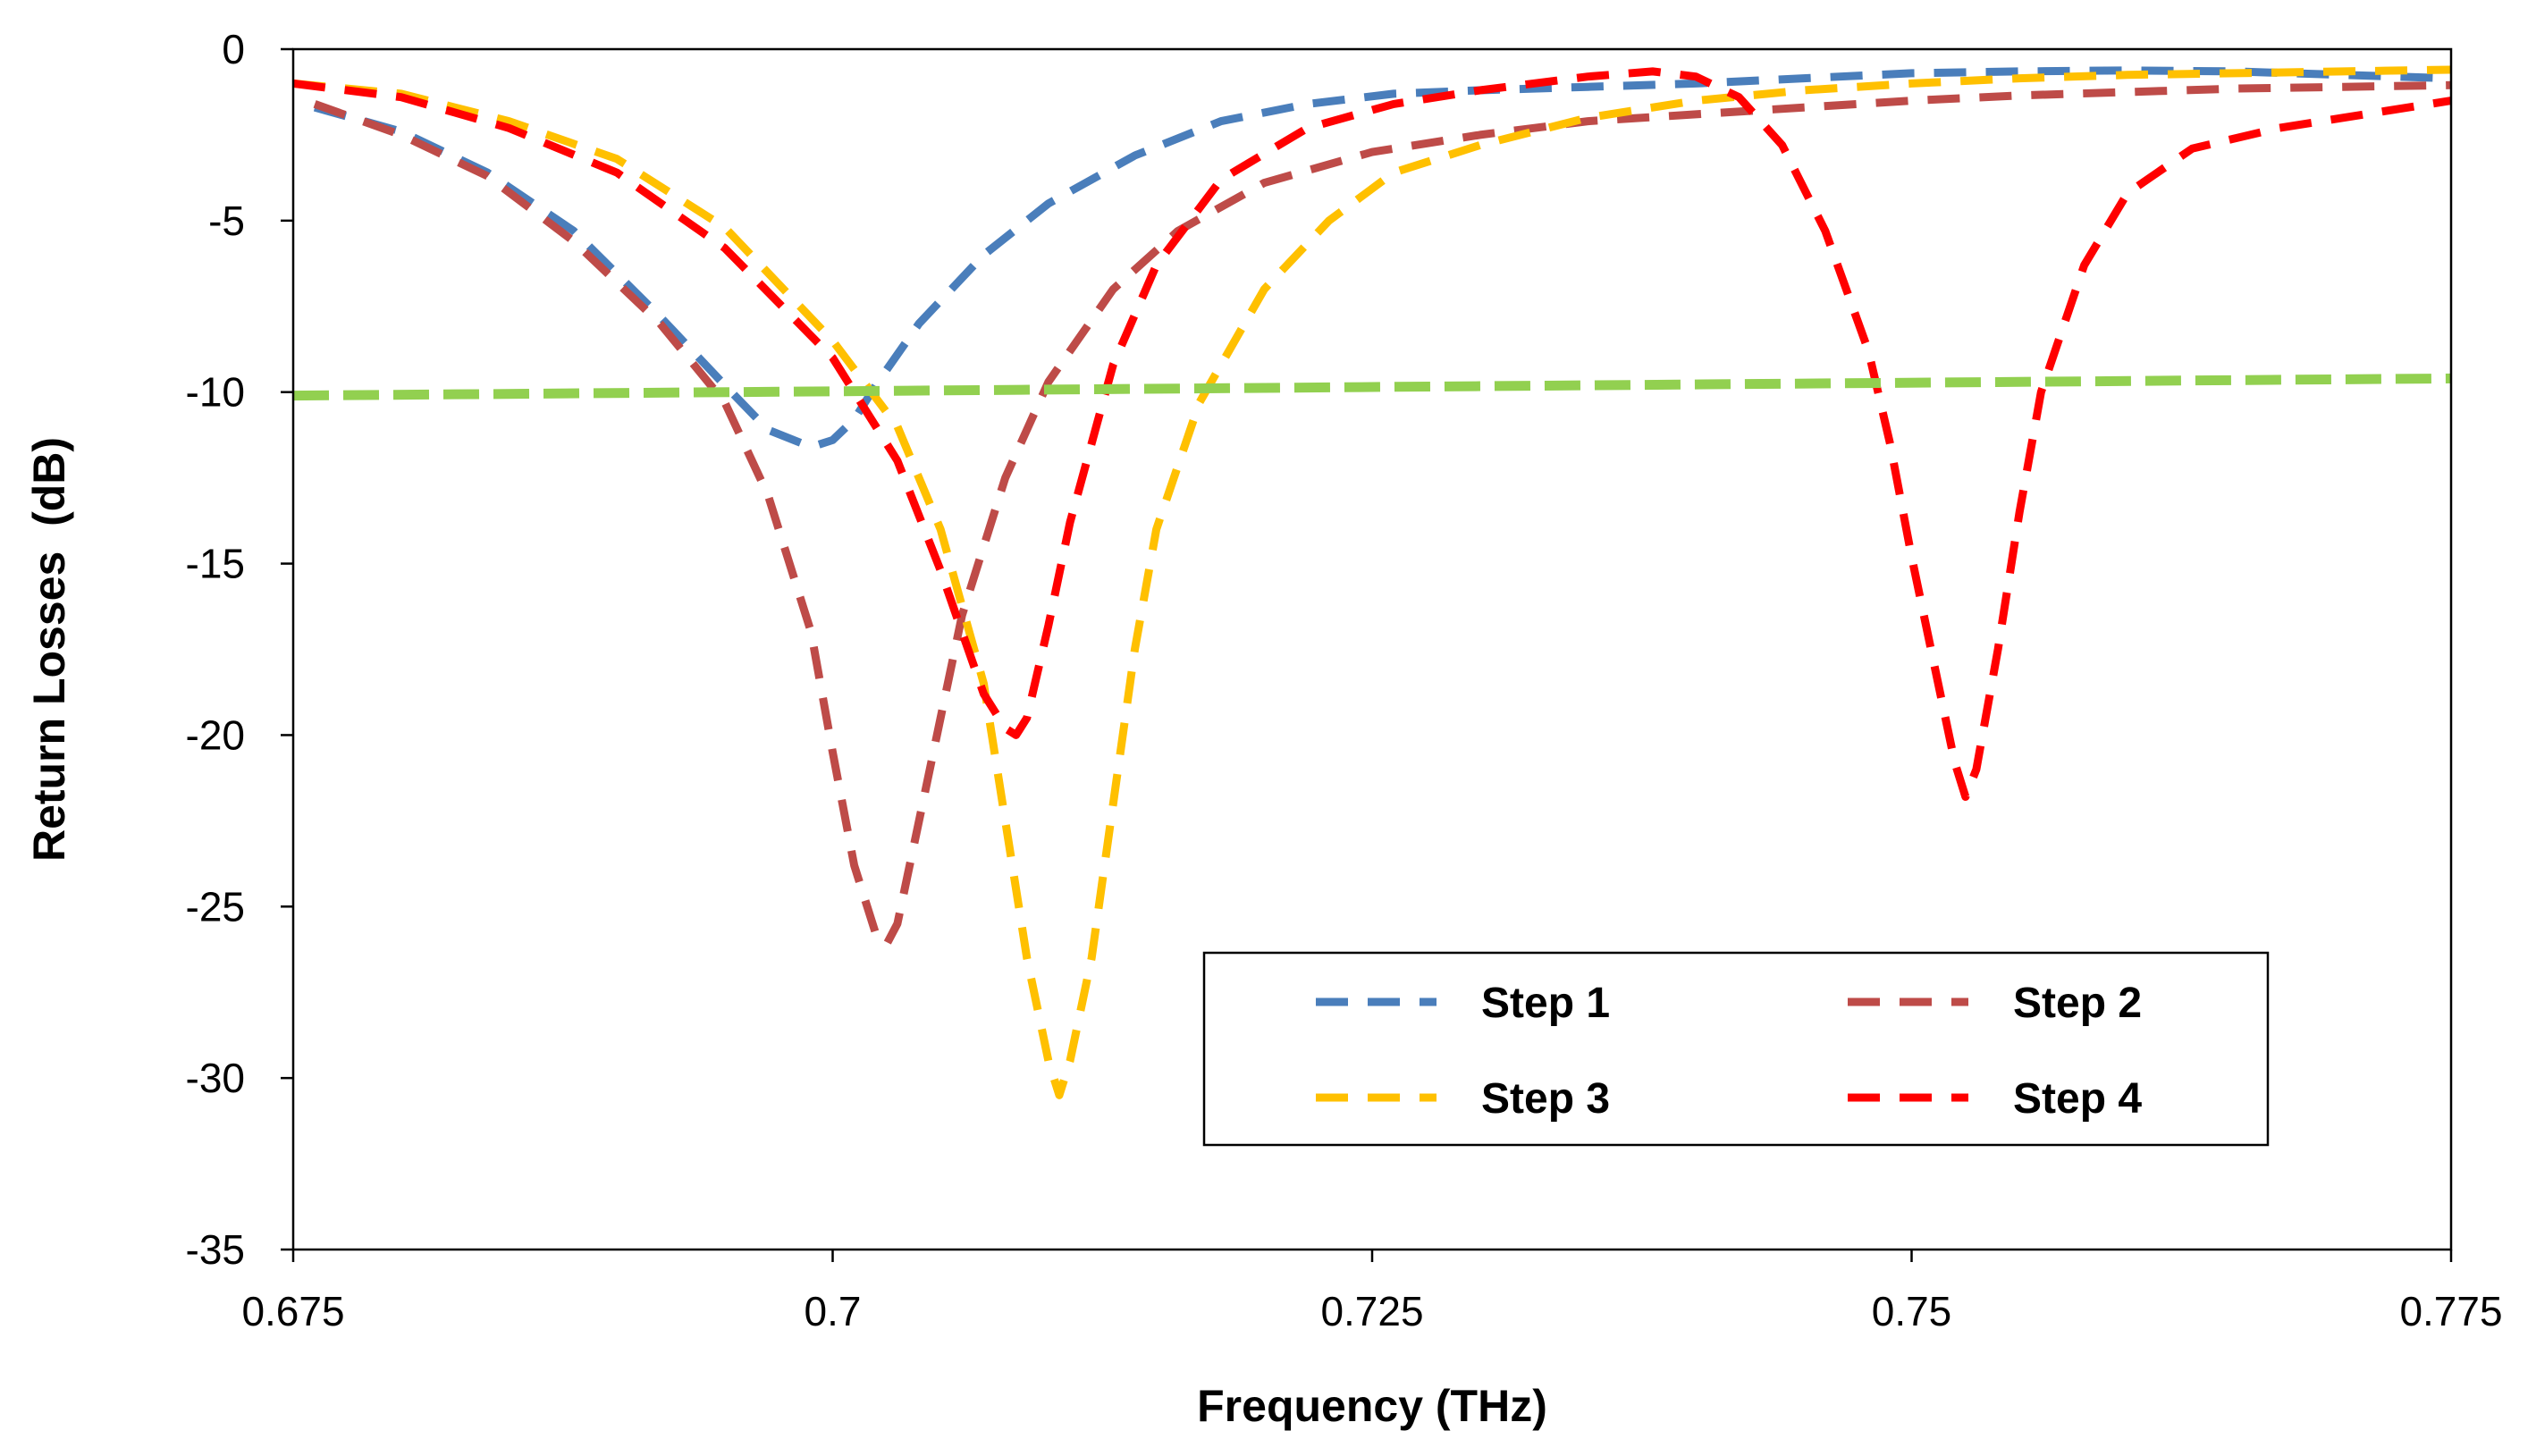 The width and height of the screenshot is (2536, 1456). What do you see at coordinates (2077, 1003) in the screenshot?
I see `legend-label-step-2: Step 2` at bounding box center [2077, 1003].